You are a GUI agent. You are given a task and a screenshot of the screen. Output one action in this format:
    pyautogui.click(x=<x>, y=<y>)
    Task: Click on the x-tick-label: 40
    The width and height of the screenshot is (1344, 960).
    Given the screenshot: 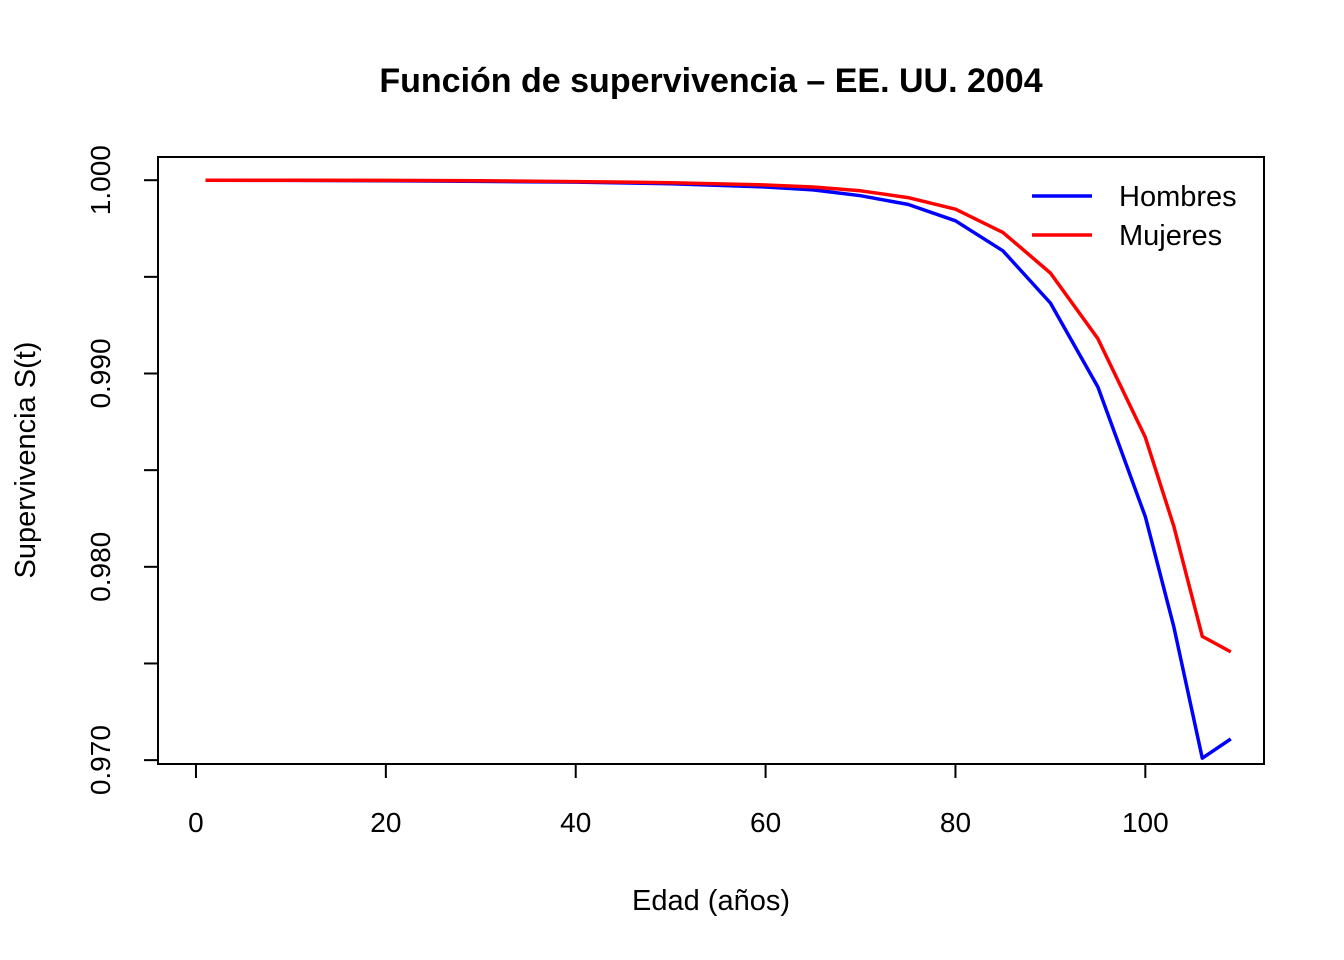 What is the action you would take?
    pyautogui.click(x=575, y=822)
    